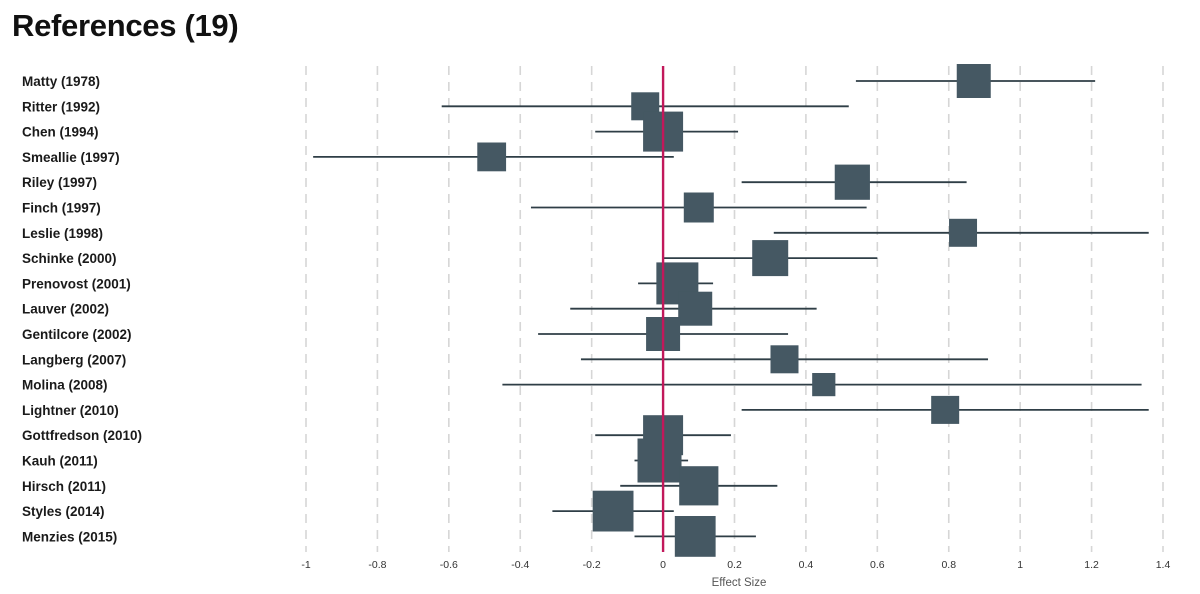  Describe the element at coordinates (592, 565) in the screenshot. I see `x-tick-label: -0.2` at that location.